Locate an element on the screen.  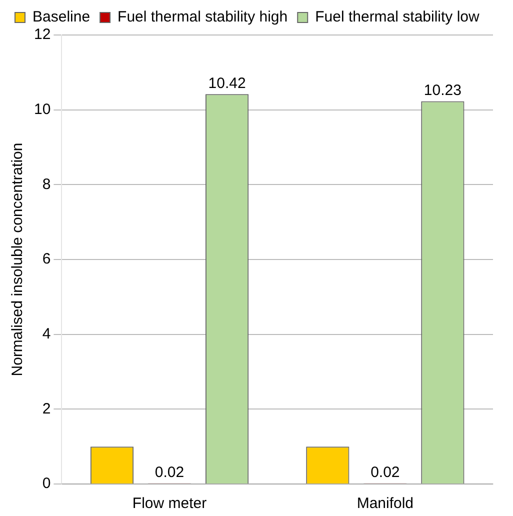
legend-label: Fuel thermal stability low is located at coordinates (397, 17).